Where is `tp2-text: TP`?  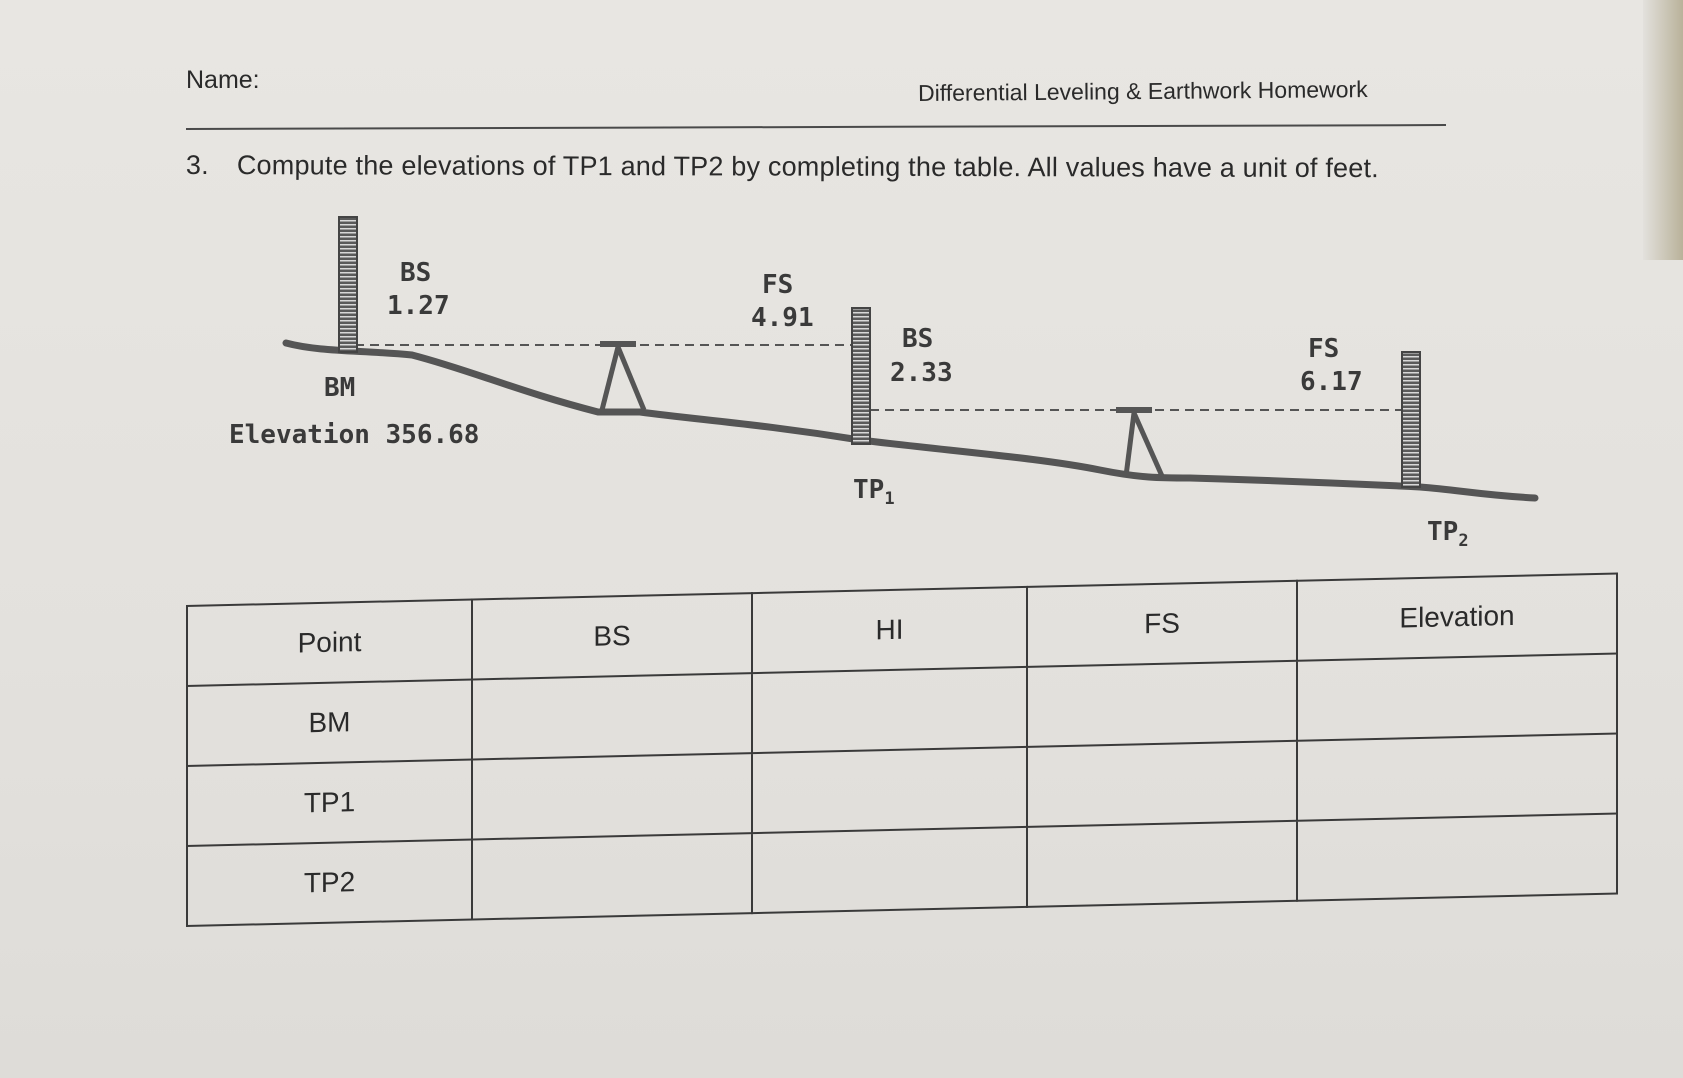 tp2-text: TP is located at coordinates (1442, 532).